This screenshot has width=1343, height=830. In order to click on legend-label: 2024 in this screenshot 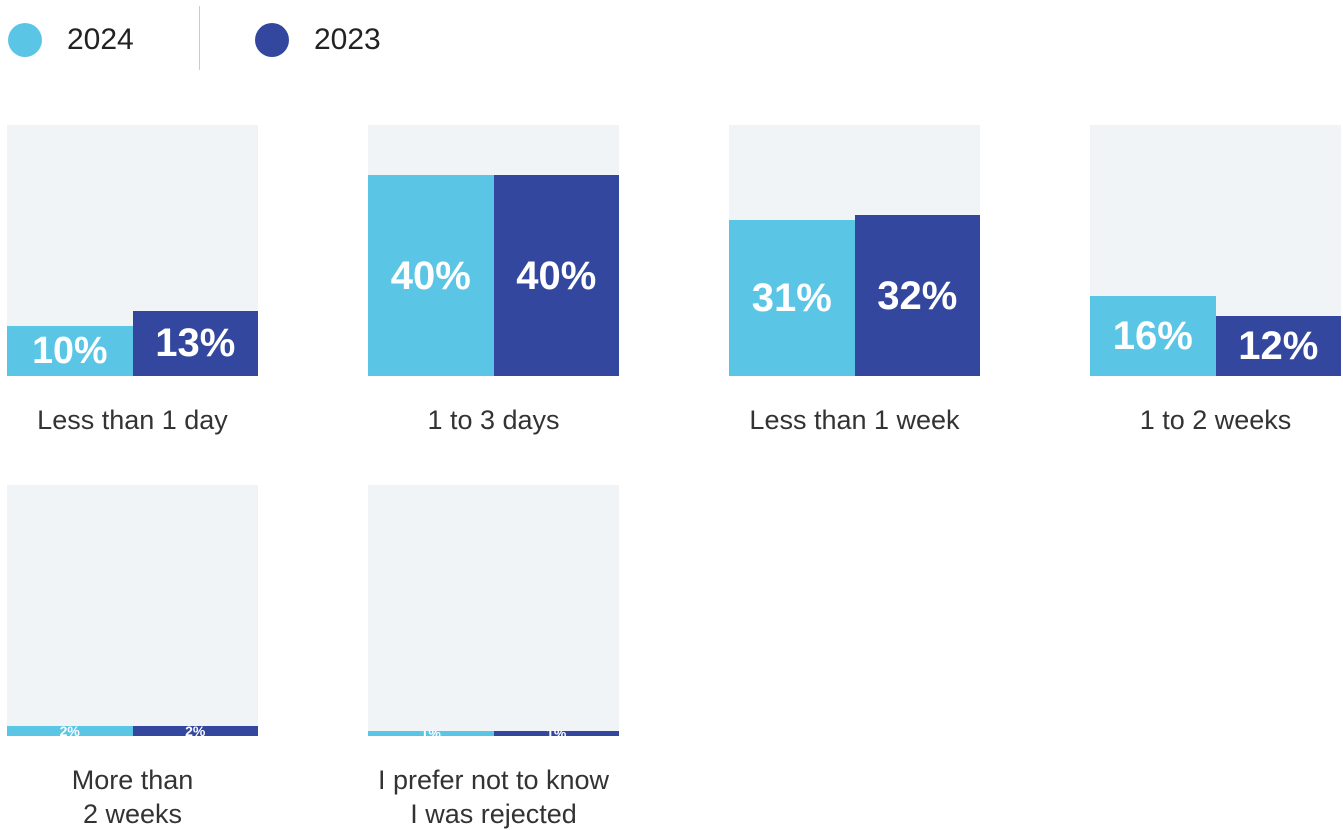, I will do `click(100, 39)`.